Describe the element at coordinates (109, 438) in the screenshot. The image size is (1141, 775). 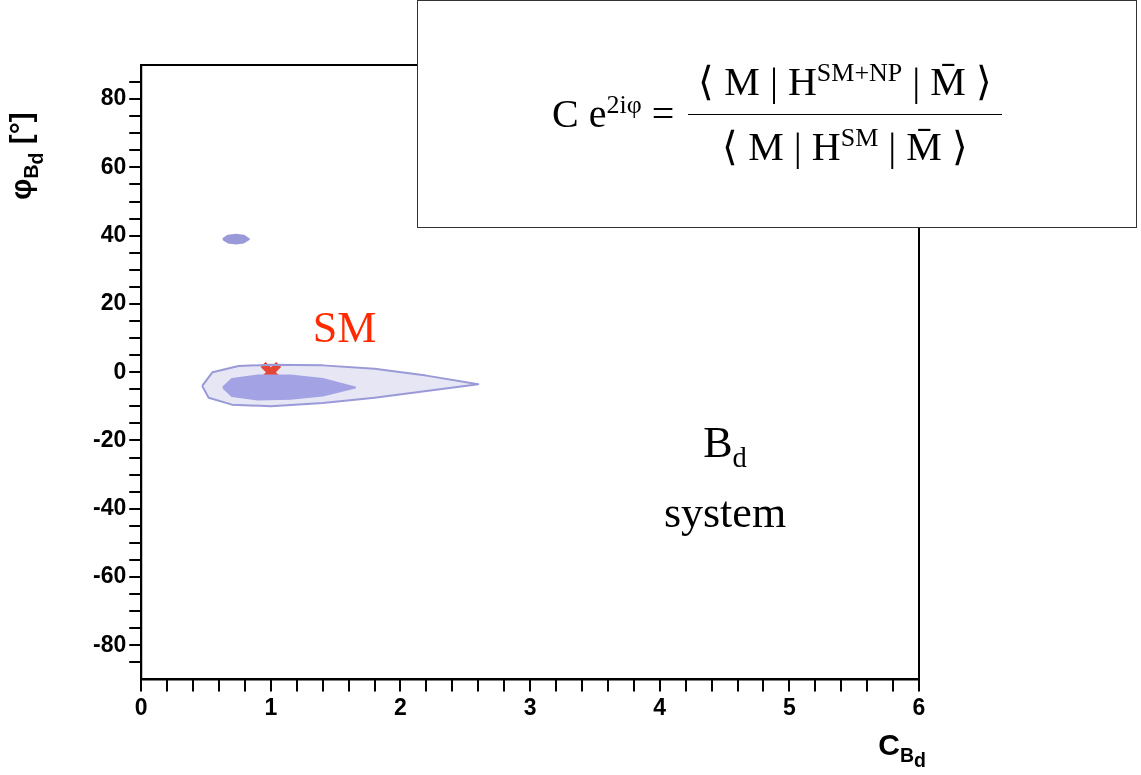
I see `y-tick-label: -20` at that location.